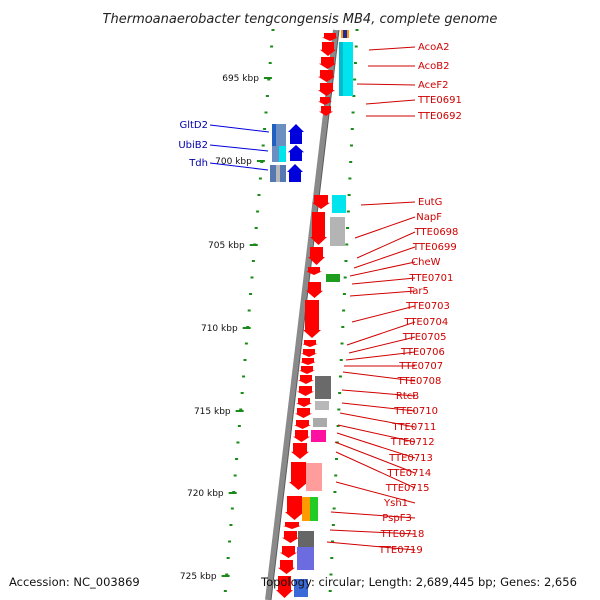 The width and height of the screenshot is (600, 600). I want to click on right-gene-label: TTE0703, so click(427, 306).